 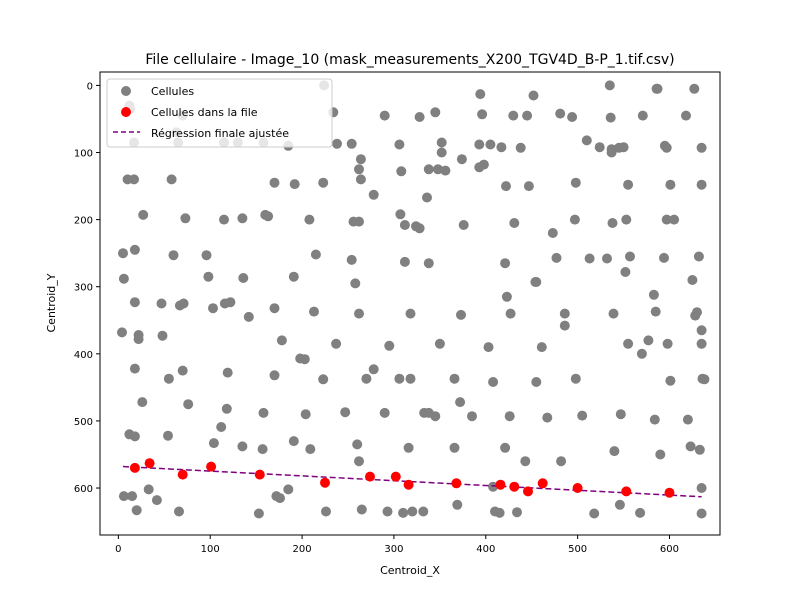 I want to click on x-axis-label: Centroid_X, so click(x=410, y=570).